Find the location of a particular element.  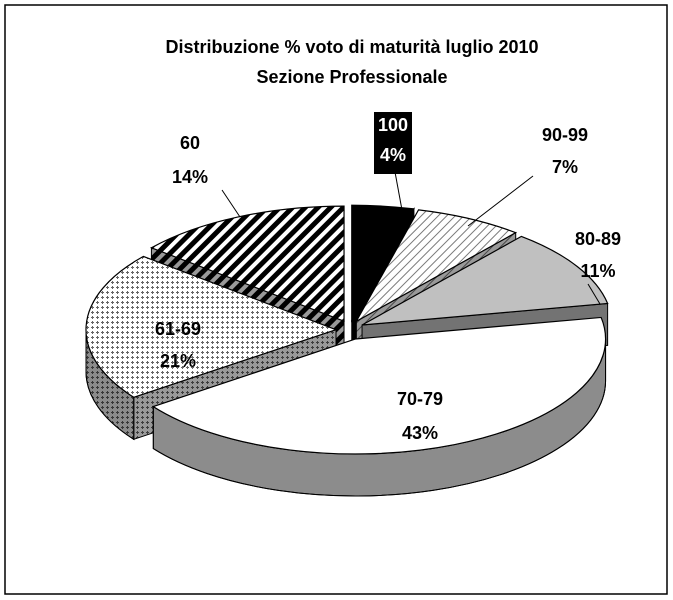

data-label-category: 90-99 is located at coordinates (565, 135).